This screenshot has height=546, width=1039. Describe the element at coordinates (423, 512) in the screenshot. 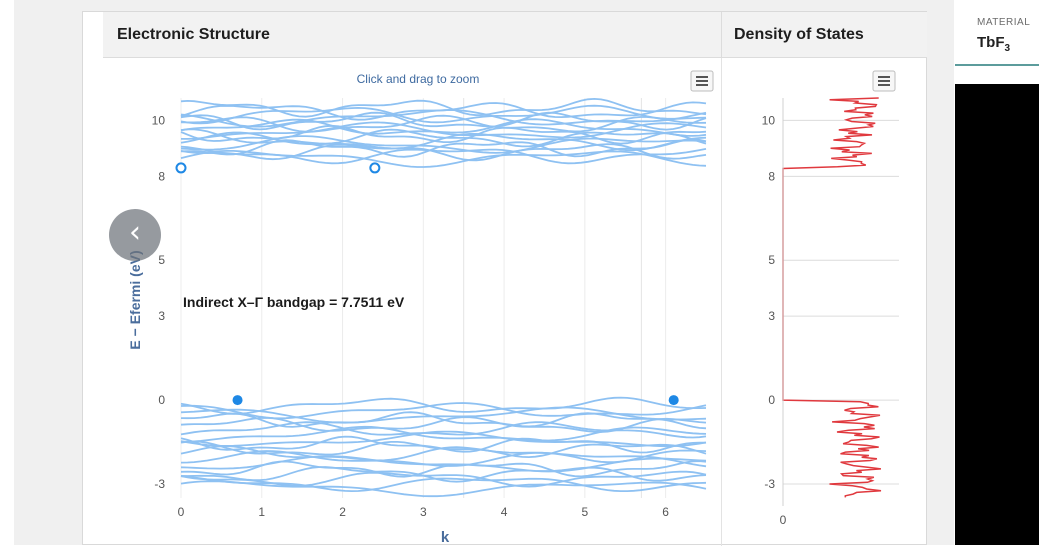

I see `band-x-tick-label: 3` at that location.